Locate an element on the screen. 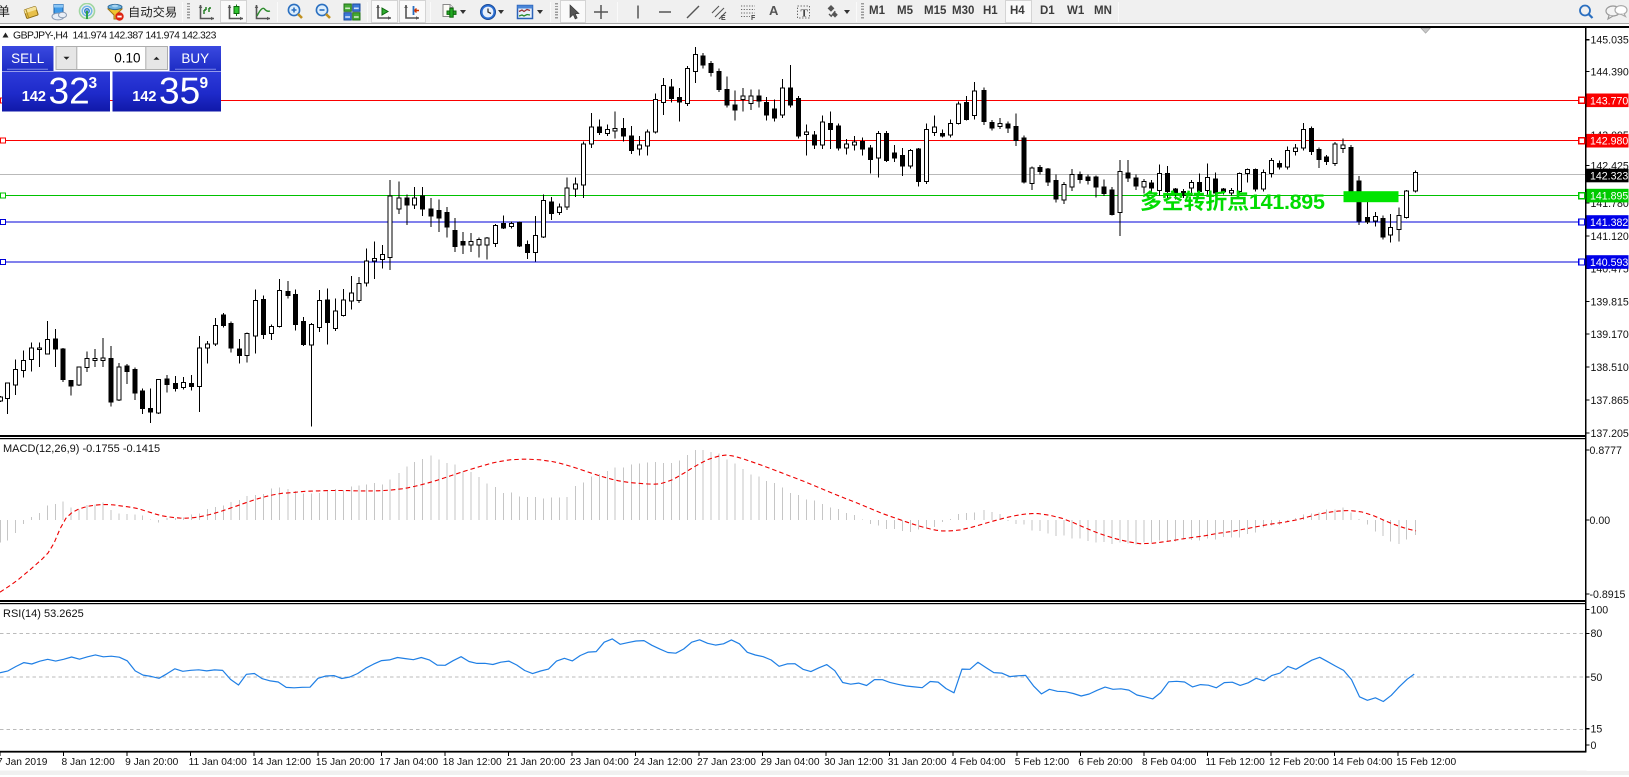  svg-text: 0.00 is located at coordinates (1600, 521).